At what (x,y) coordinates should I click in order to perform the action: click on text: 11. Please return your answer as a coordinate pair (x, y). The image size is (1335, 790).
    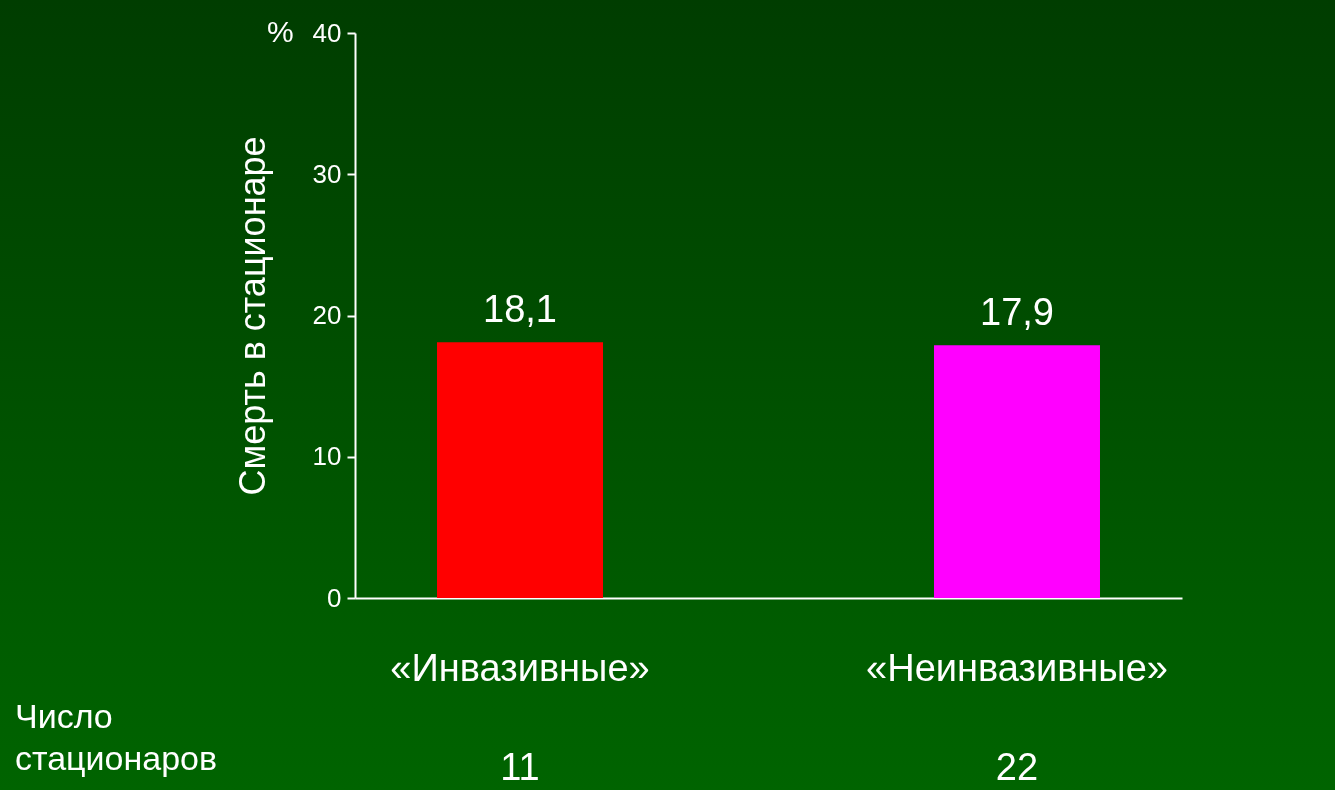
    Looking at the image, I should click on (520, 767).